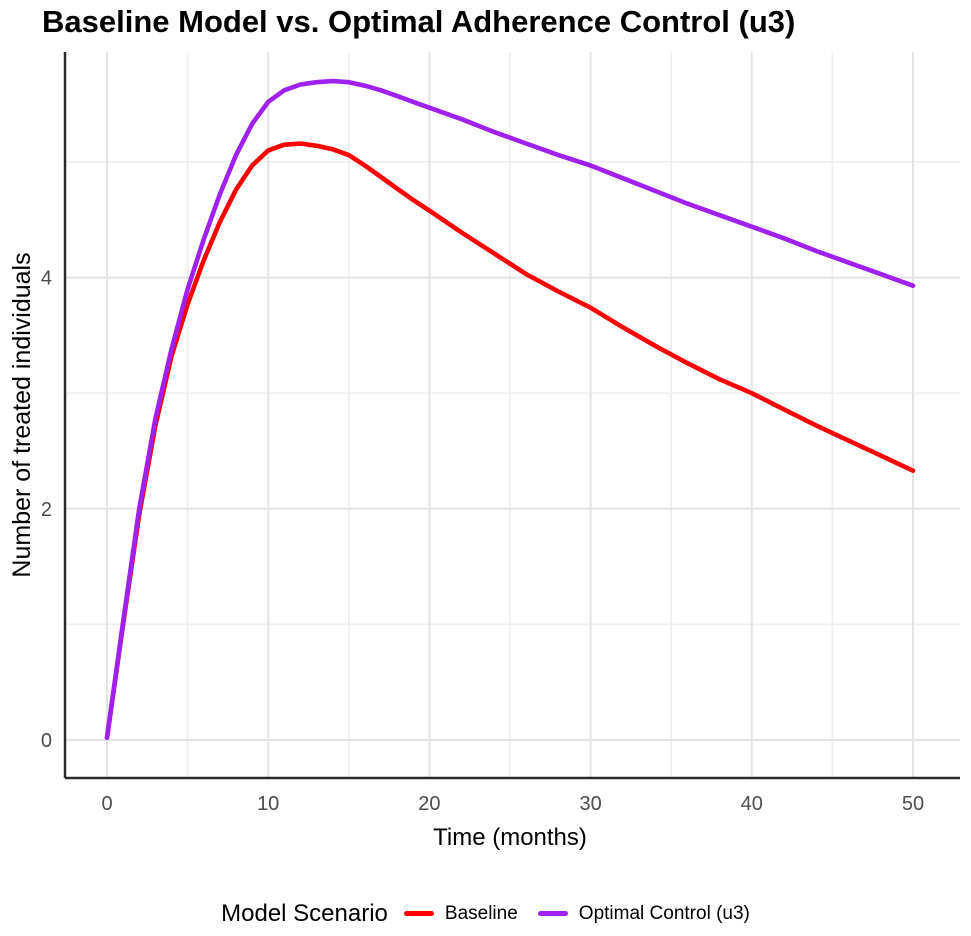 The height and width of the screenshot is (936, 971). What do you see at coordinates (46, 510) in the screenshot?
I see `y-tick-label-2: 2` at bounding box center [46, 510].